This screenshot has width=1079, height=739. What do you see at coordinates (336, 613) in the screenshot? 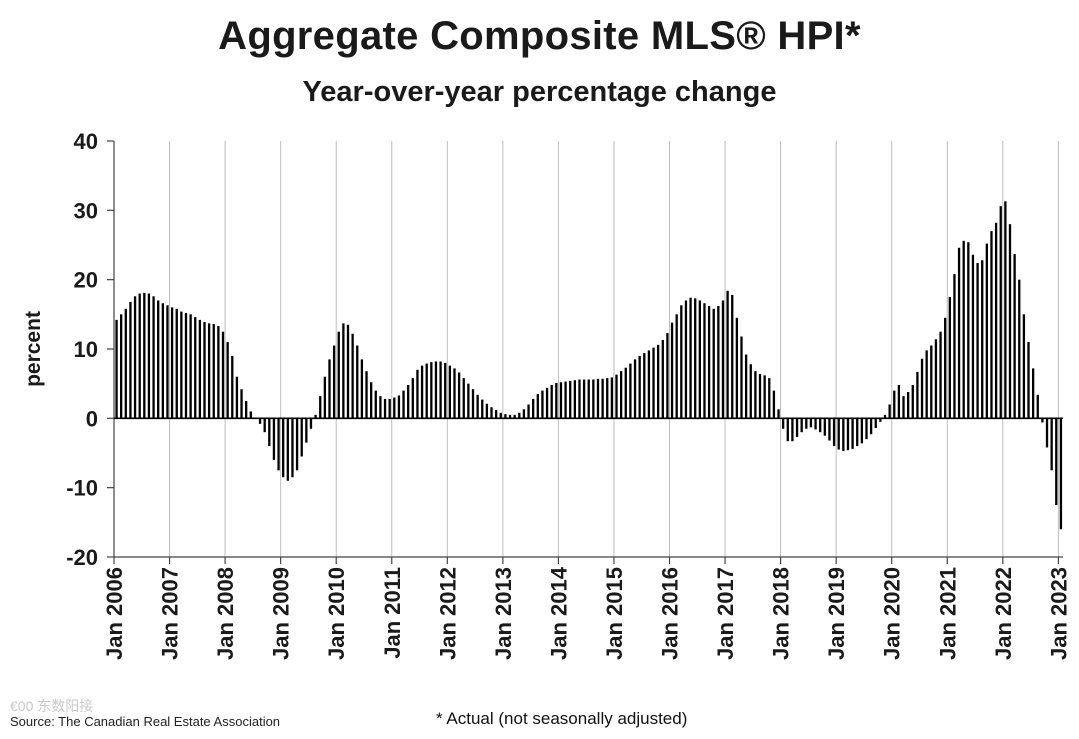
I see `x-tick-label: Jan 2010` at bounding box center [336, 613].